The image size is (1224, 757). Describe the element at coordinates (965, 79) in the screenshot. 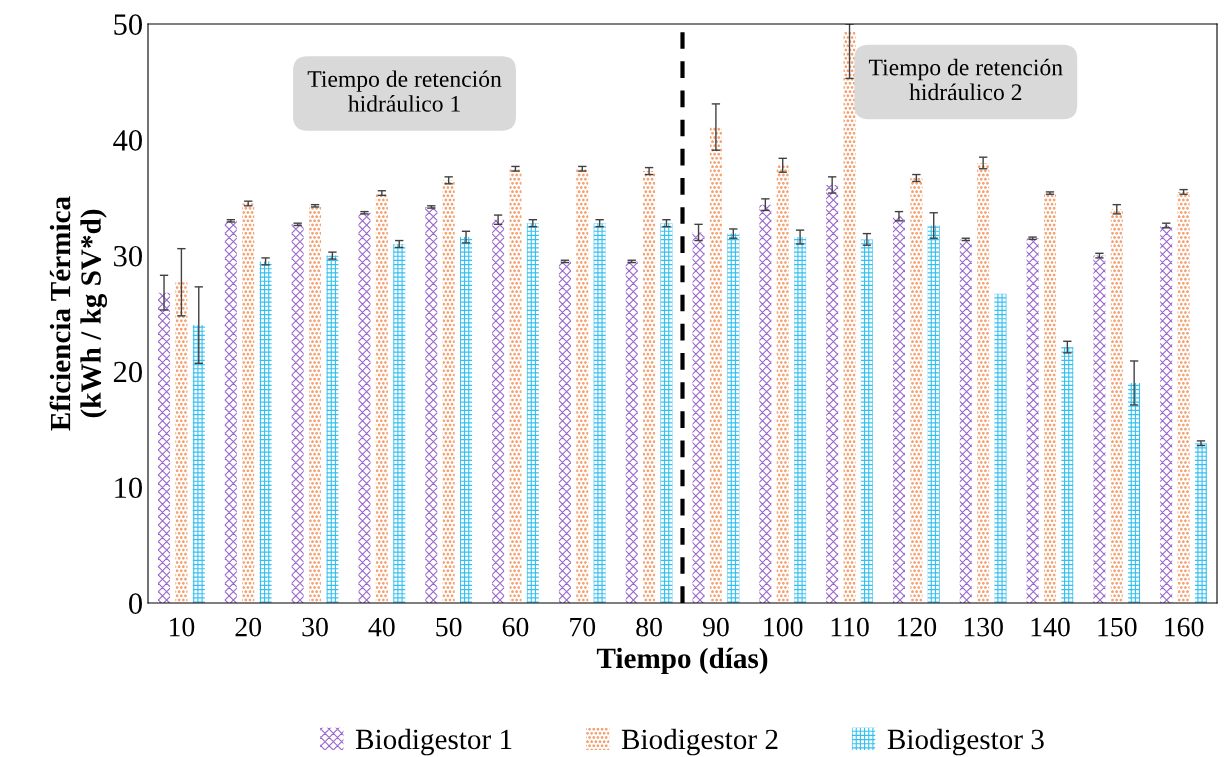

I see `annotation: Tiempo de retención hidráulico 2` at that location.